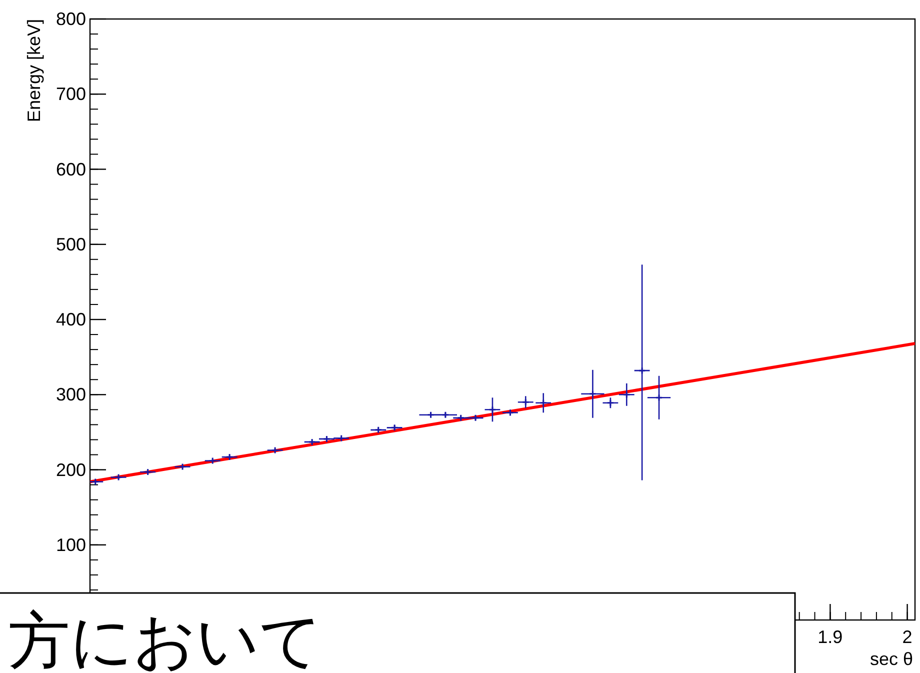  I want to click on x-tick-label: 2, so click(907, 637).